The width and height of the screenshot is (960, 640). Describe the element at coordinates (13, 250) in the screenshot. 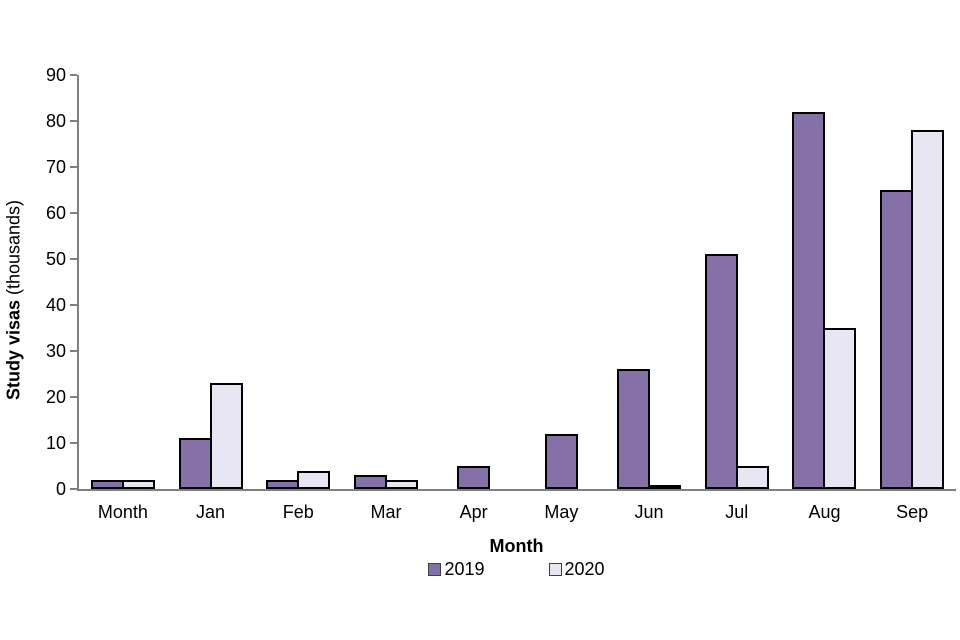

I see `y-axis-title-units: (thousands)` at that location.